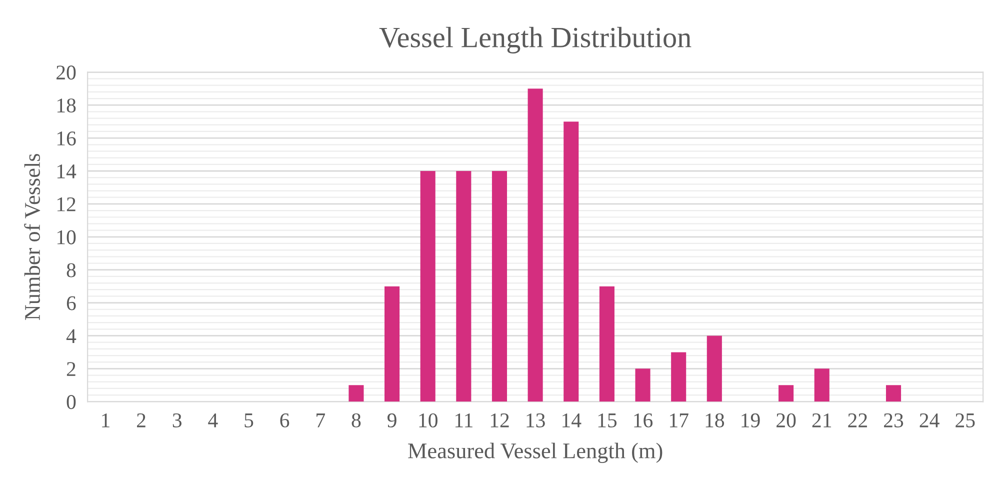  Describe the element at coordinates (32, 237) in the screenshot. I see `y-axis-title: Number of Vessels` at that location.